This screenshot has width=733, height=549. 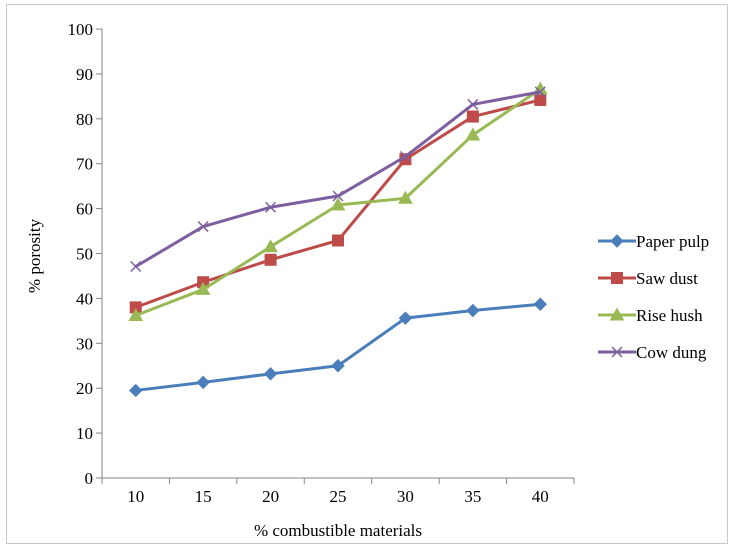 I want to click on legend-item-cow-dung: Cow dung, so click(x=652, y=352).